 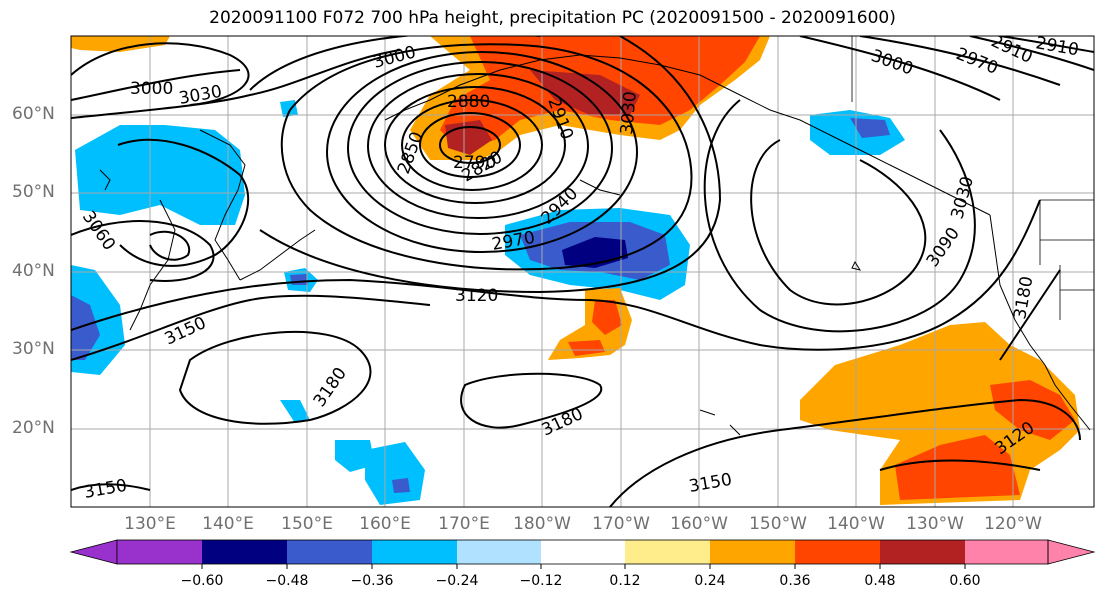 What do you see at coordinates (457, 581) in the screenshot?
I see `colorbar-tick-label: −0.24` at bounding box center [457, 581].